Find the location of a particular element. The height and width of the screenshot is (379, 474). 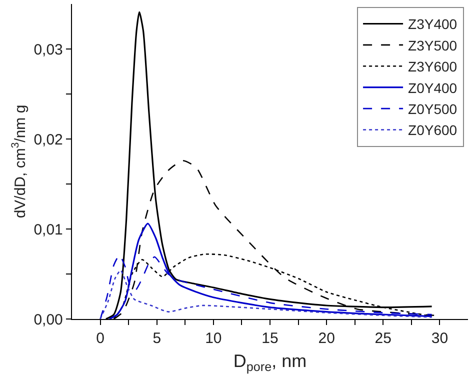

y-tick-label: 0,00 is located at coordinates (48, 319).